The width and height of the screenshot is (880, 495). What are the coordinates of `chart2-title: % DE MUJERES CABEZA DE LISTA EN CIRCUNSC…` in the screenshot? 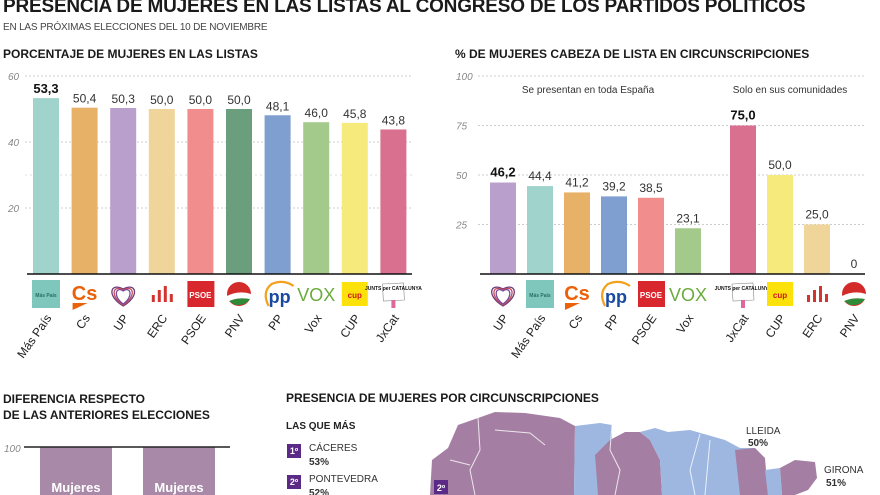 It's located at (632, 54).